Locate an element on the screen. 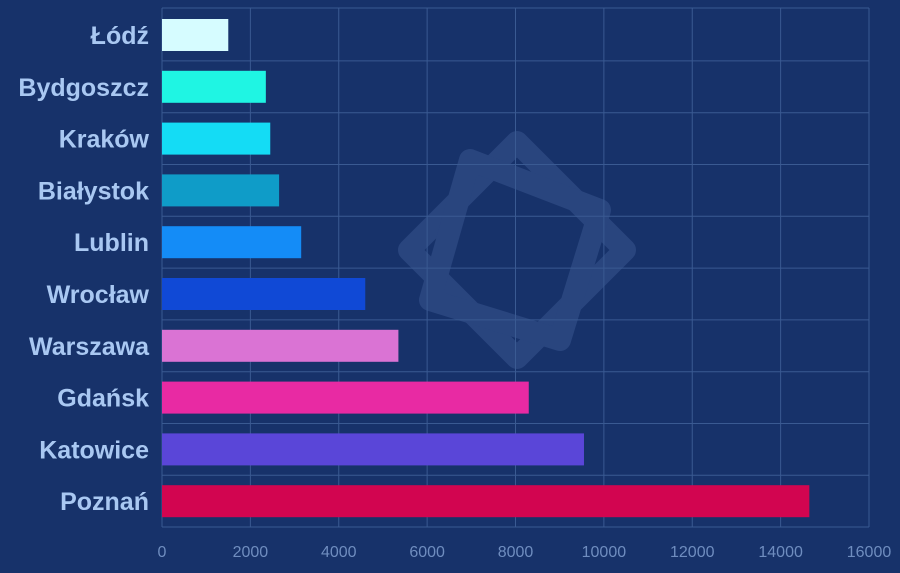 This screenshot has width=900, height=573. category-label: Gdańsk is located at coordinates (103, 399).